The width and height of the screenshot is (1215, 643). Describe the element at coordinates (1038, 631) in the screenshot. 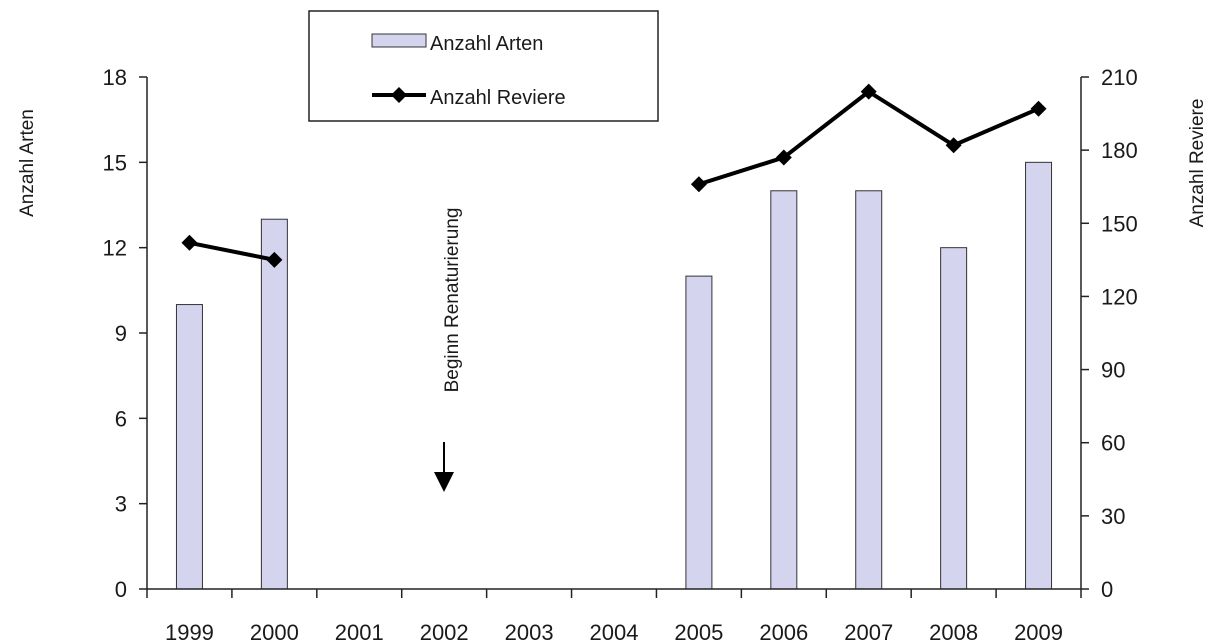

I see `x-tick-label-2009: 2009` at that location.